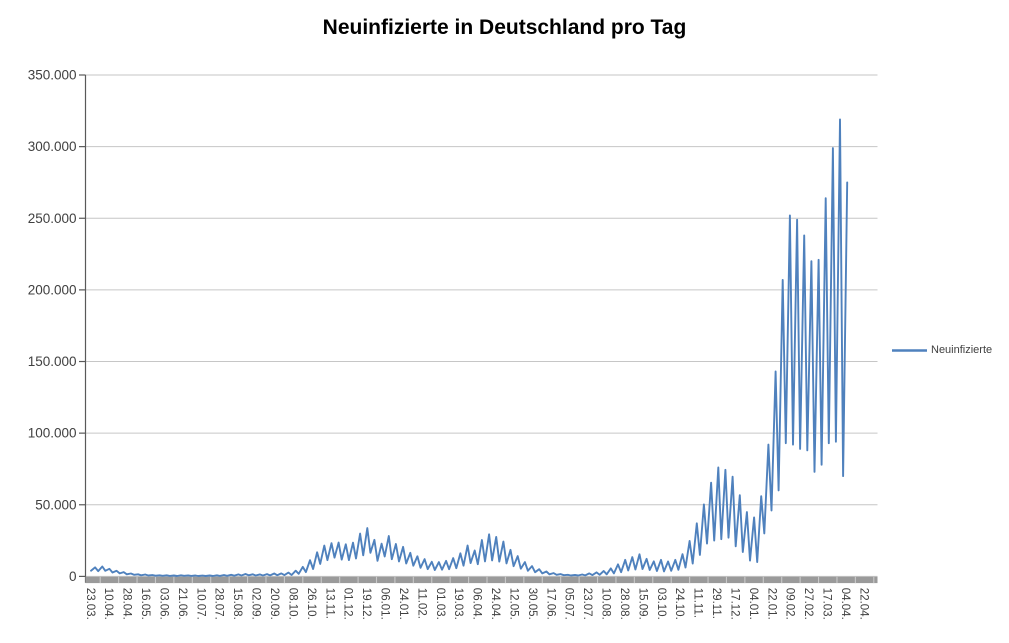  Describe the element at coordinates (550, 604) in the screenshot. I see `x-tick-label: 17.06.` at that location.